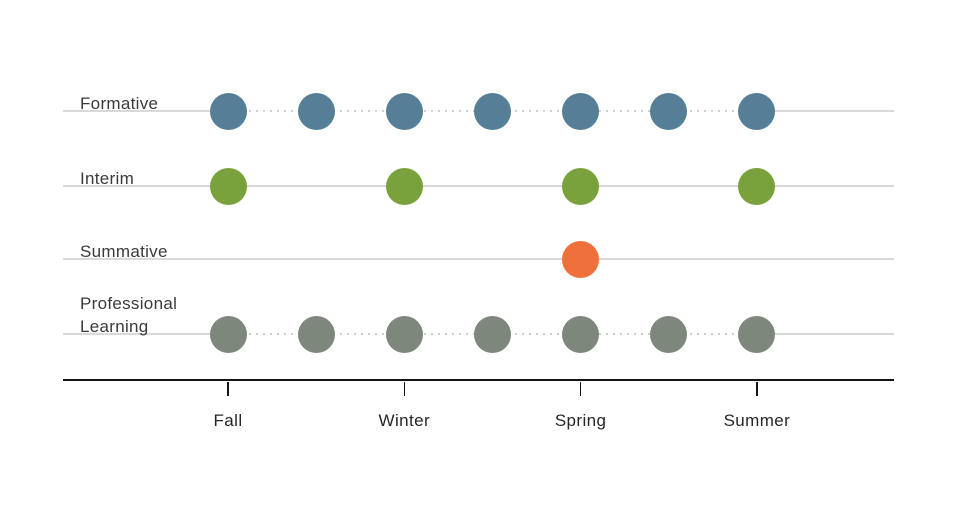 Image resolution: width=957 pixels, height=523 pixels. Describe the element at coordinates (580, 420) in the screenshot. I see `x-axis-label-spring: Spring` at that location.